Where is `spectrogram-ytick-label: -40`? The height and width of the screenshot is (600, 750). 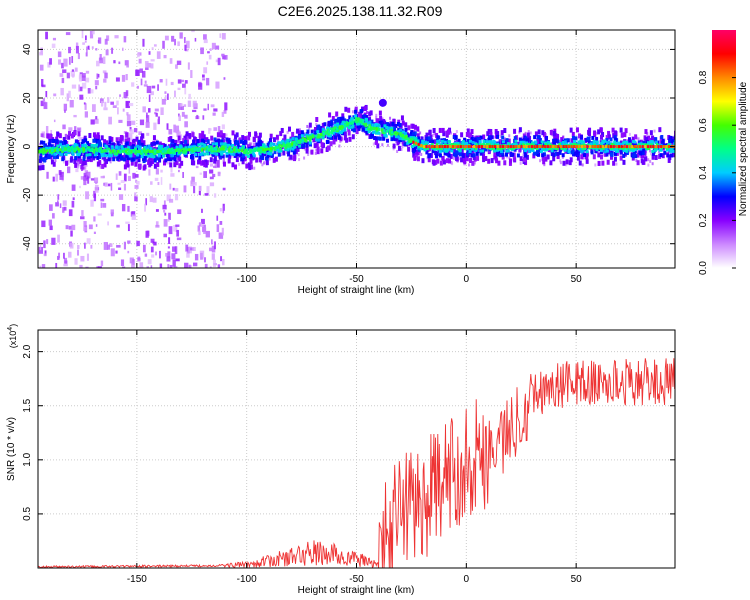 spectrogram-ytick-label: -40 is located at coordinates (27, 243).